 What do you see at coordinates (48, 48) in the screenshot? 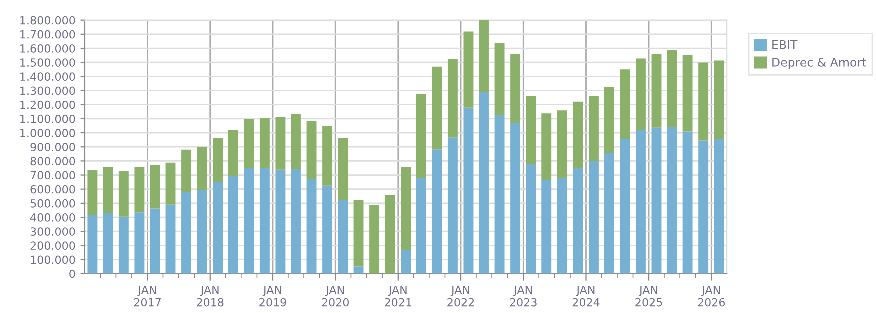
I see `y-tick-label: 1.600.000` at bounding box center [48, 48].